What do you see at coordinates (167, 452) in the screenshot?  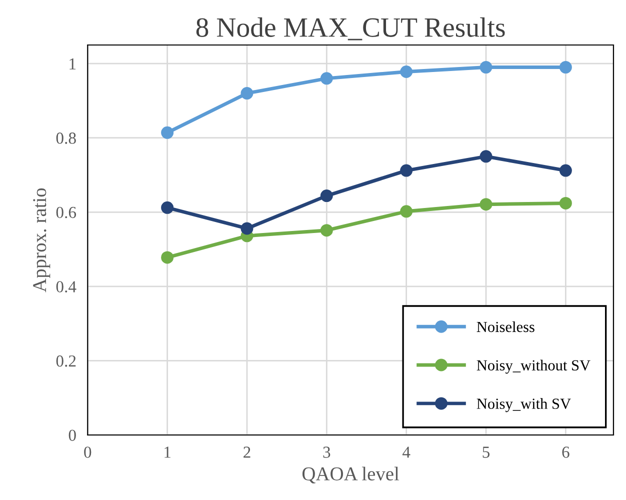 I see `x-tick-label: 1` at bounding box center [167, 452].